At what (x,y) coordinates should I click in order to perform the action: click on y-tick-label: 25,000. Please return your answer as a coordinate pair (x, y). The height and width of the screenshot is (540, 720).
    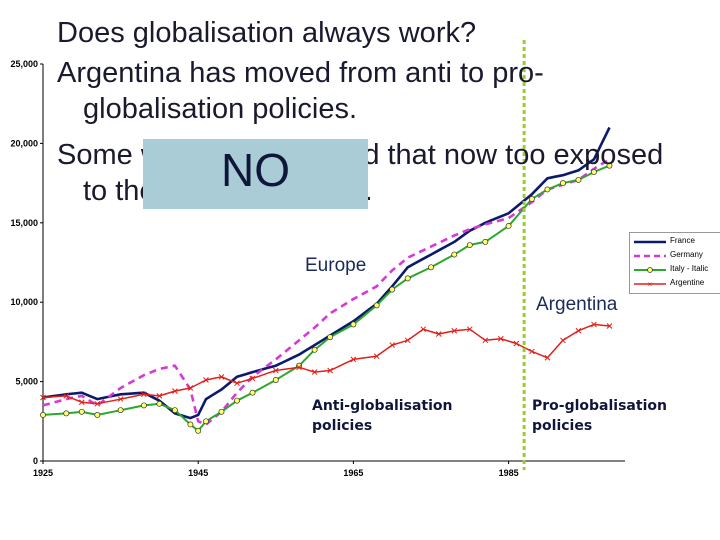
    Looking at the image, I should click on (24, 64).